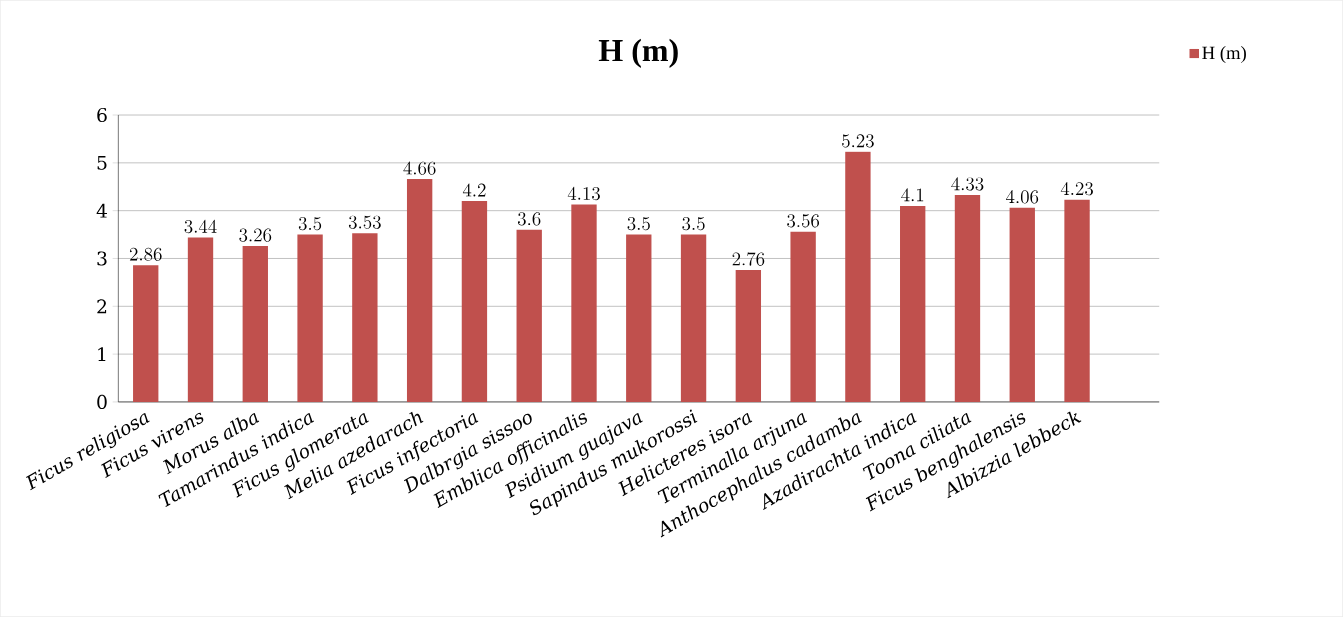 The image size is (1343, 617). What do you see at coordinates (102, 306) in the screenshot?
I see `y-tick-label: 2` at bounding box center [102, 306].